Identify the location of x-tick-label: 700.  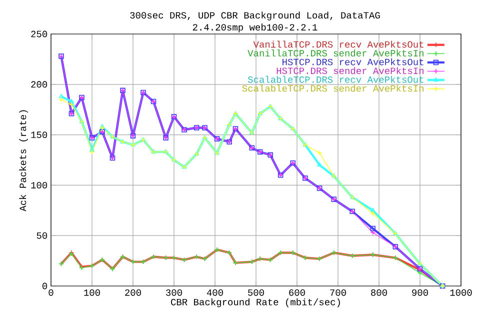
(338, 292).